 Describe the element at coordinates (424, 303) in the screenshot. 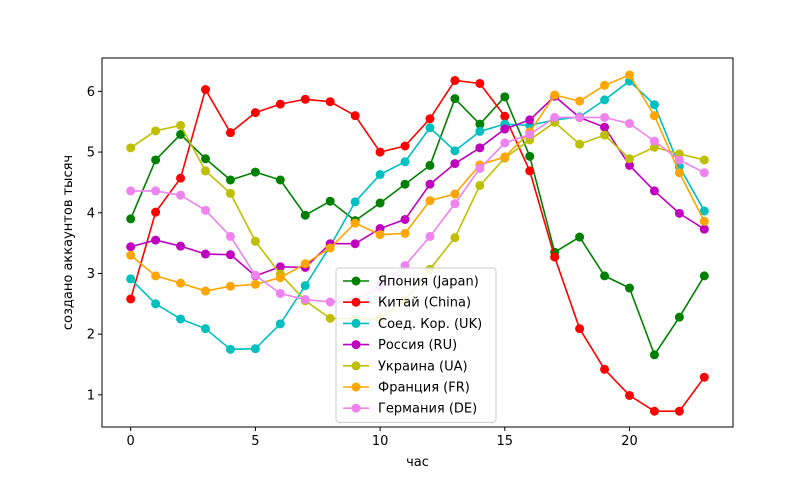

I see `legend-label: Китай (China)` at that location.